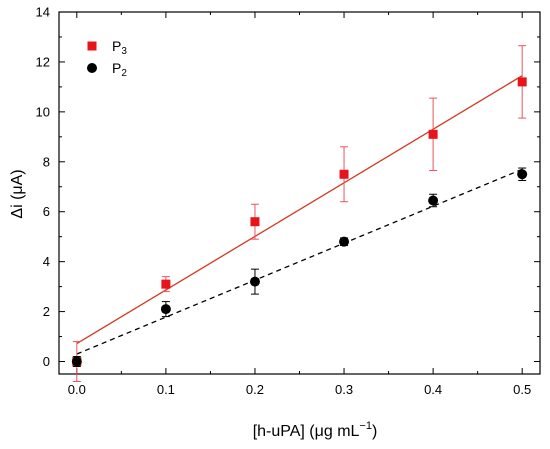 The image size is (550, 449). What do you see at coordinates (46, 161) in the screenshot?
I see `y-tick-label: 8` at bounding box center [46, 161].